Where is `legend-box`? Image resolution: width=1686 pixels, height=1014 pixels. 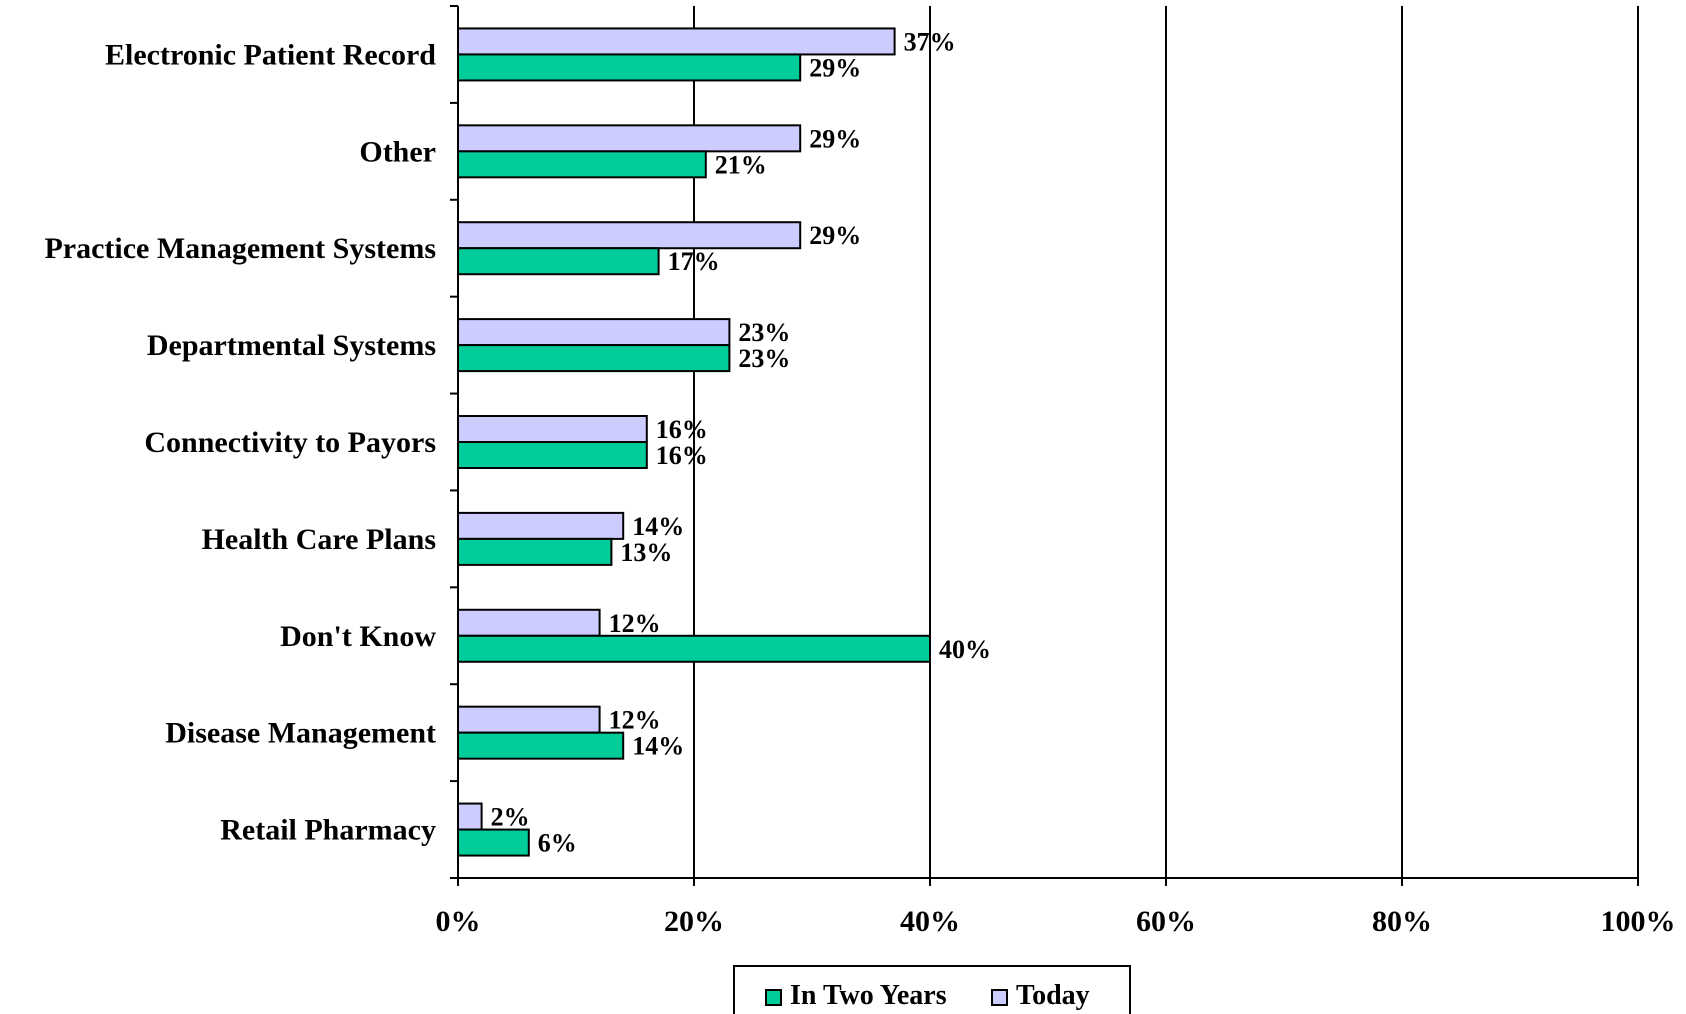 legend-box is located at coordinates (932, 989).